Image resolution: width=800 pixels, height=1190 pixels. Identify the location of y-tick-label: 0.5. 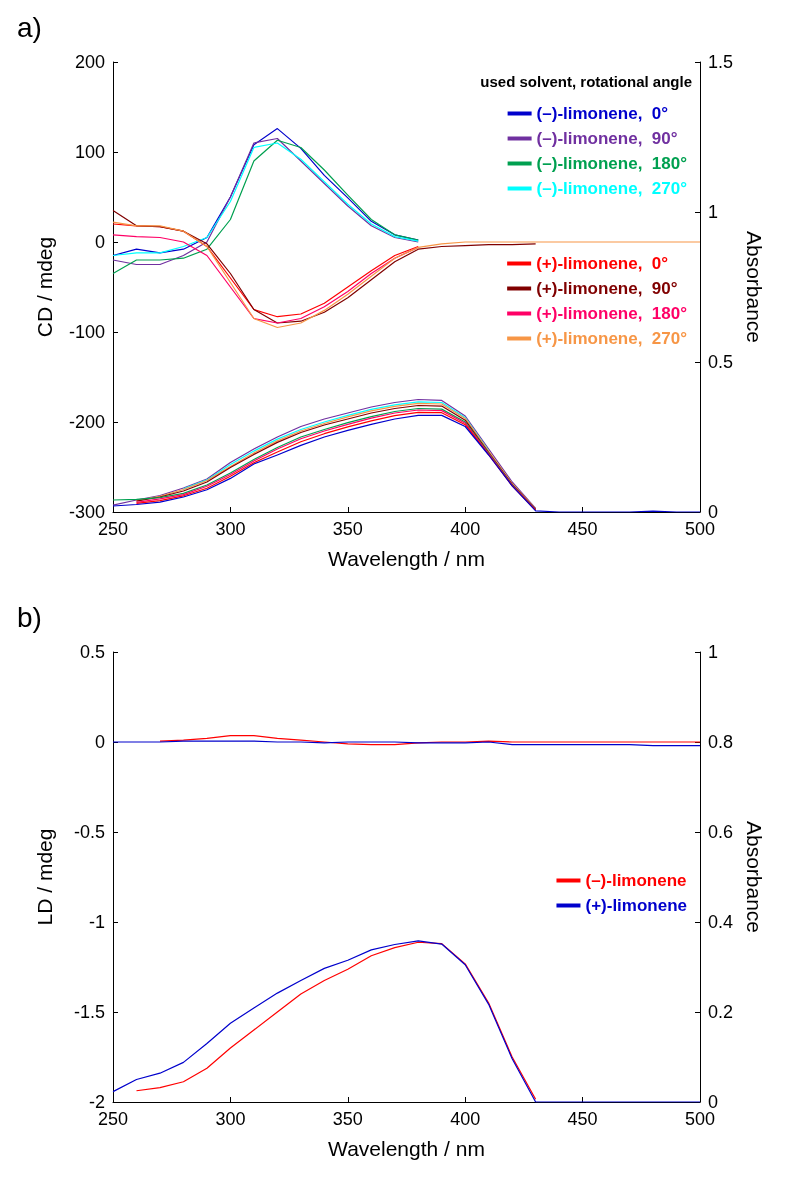
(92, 652).